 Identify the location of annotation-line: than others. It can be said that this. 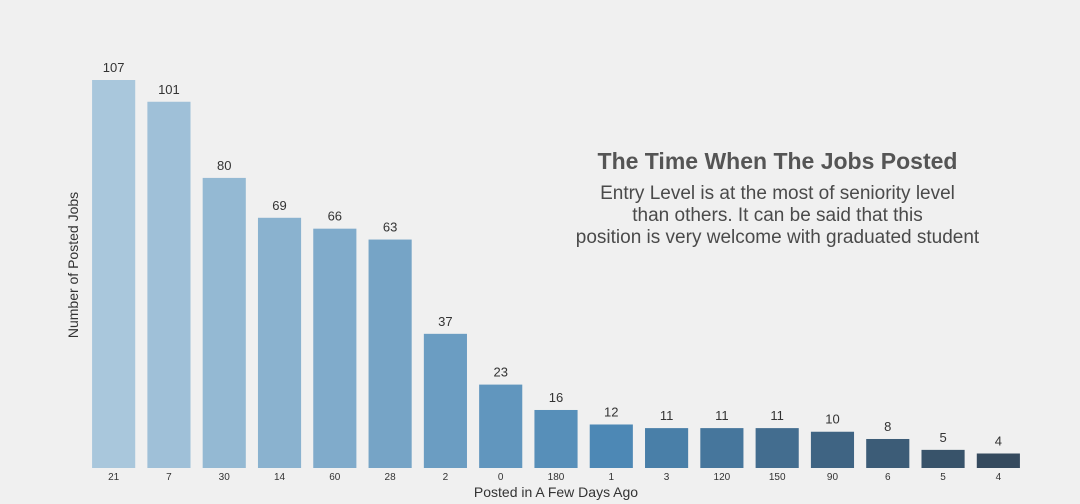
(777, 215).